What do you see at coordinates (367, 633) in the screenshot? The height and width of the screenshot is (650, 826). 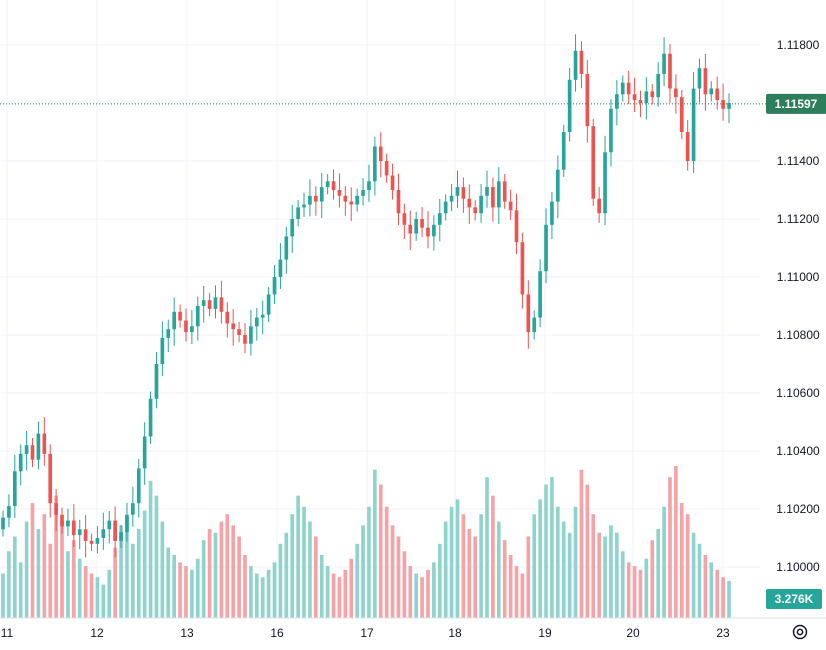 I see `x-tick-label: 17` at bounding box center [367, 633].